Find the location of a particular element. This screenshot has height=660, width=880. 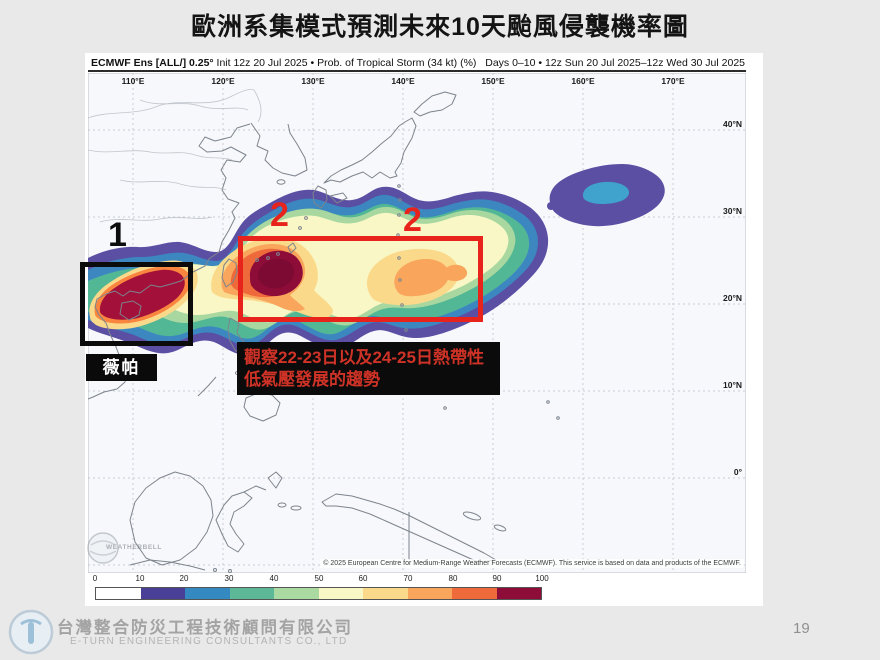

observation-line-2: 低氣壓發展的趨勢 is located at coordinates (312, 380).